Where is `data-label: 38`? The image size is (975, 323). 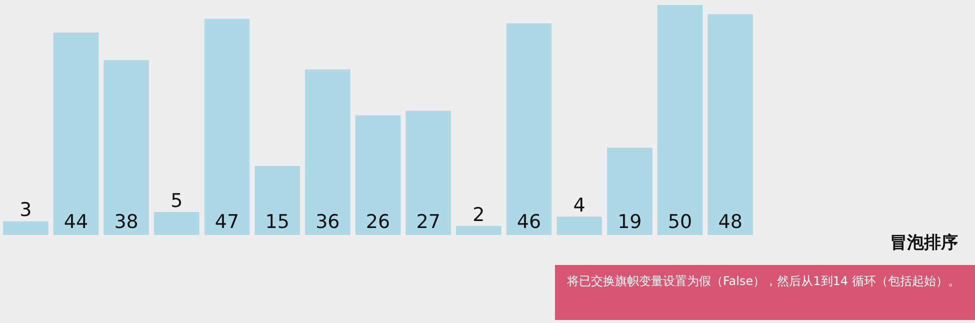
data-label: 38 is located at coordinates (126, 222).